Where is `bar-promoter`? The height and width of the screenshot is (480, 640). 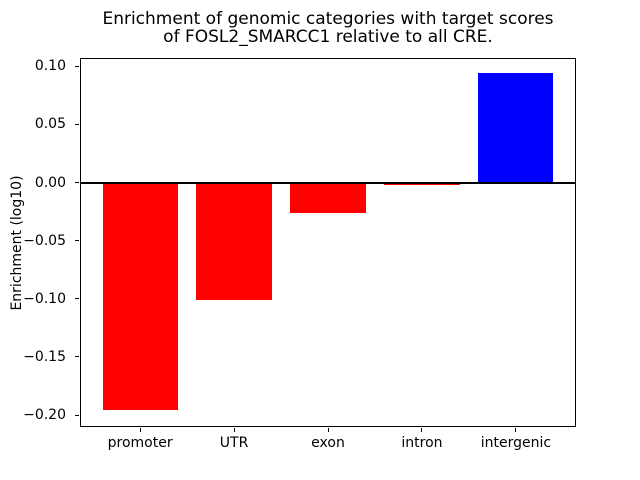 bar-promoter is located at coordinates (140, 296).